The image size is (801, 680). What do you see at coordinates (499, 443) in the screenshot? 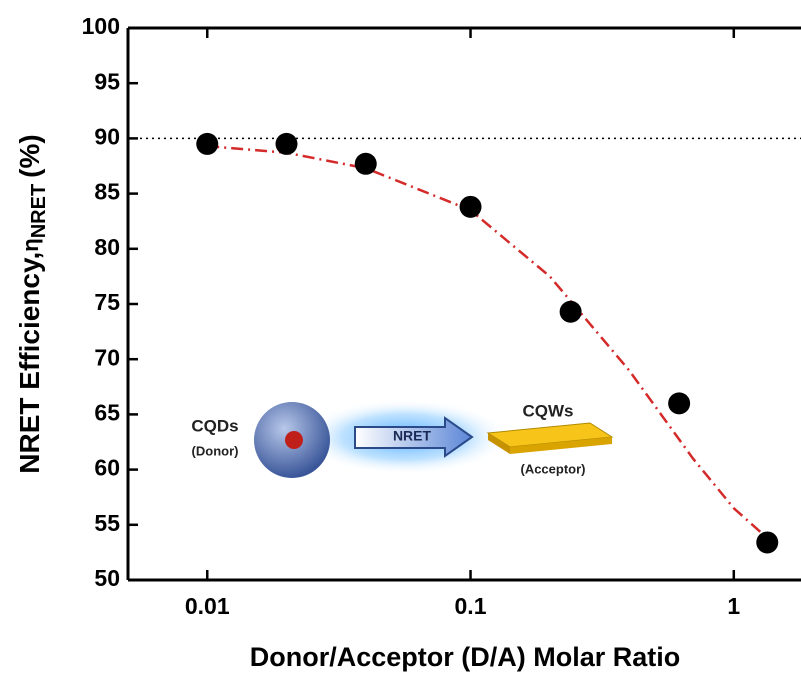
I see `acceptor-side` at bounding box center [499, 443].